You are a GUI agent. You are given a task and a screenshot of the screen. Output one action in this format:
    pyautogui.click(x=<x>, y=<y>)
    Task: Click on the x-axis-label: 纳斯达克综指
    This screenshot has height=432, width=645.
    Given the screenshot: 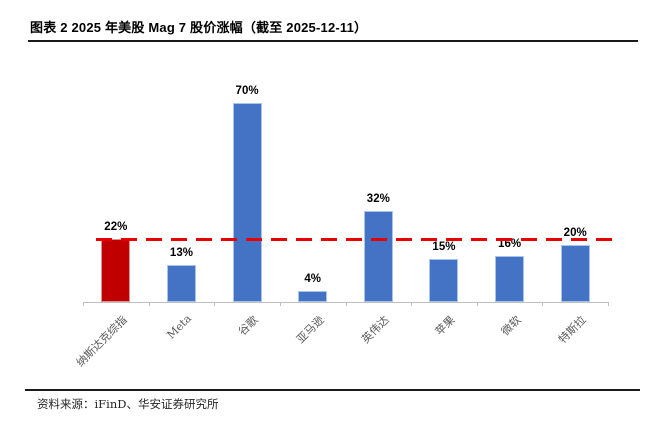 What is the action you would take?
    pyautogui.click(x=101, y=341)
    